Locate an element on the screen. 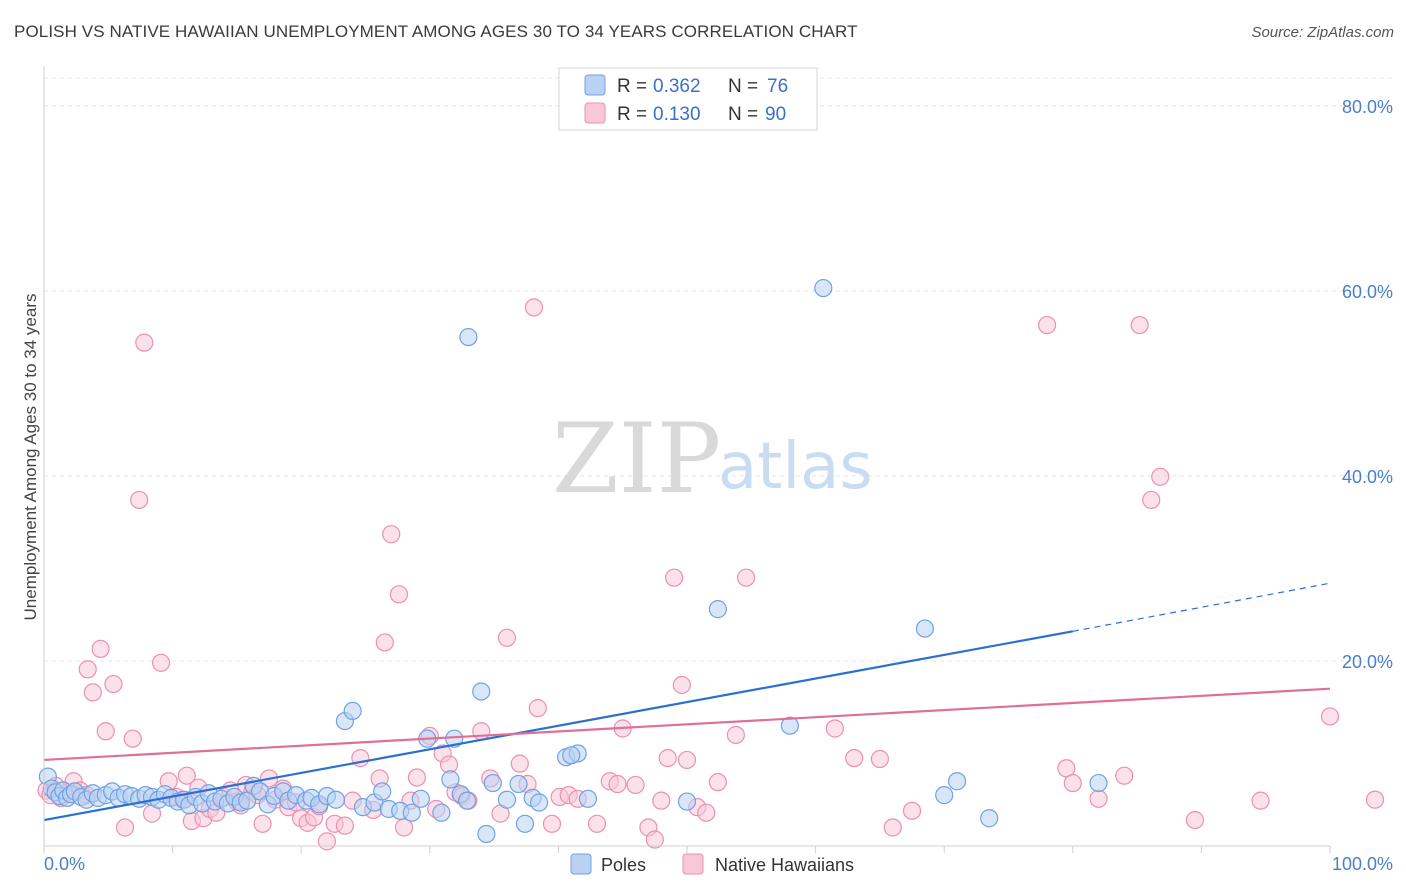 The image size is (1406, 892). bottom-legend-swatch-poles is located at coordinates (581, 864).